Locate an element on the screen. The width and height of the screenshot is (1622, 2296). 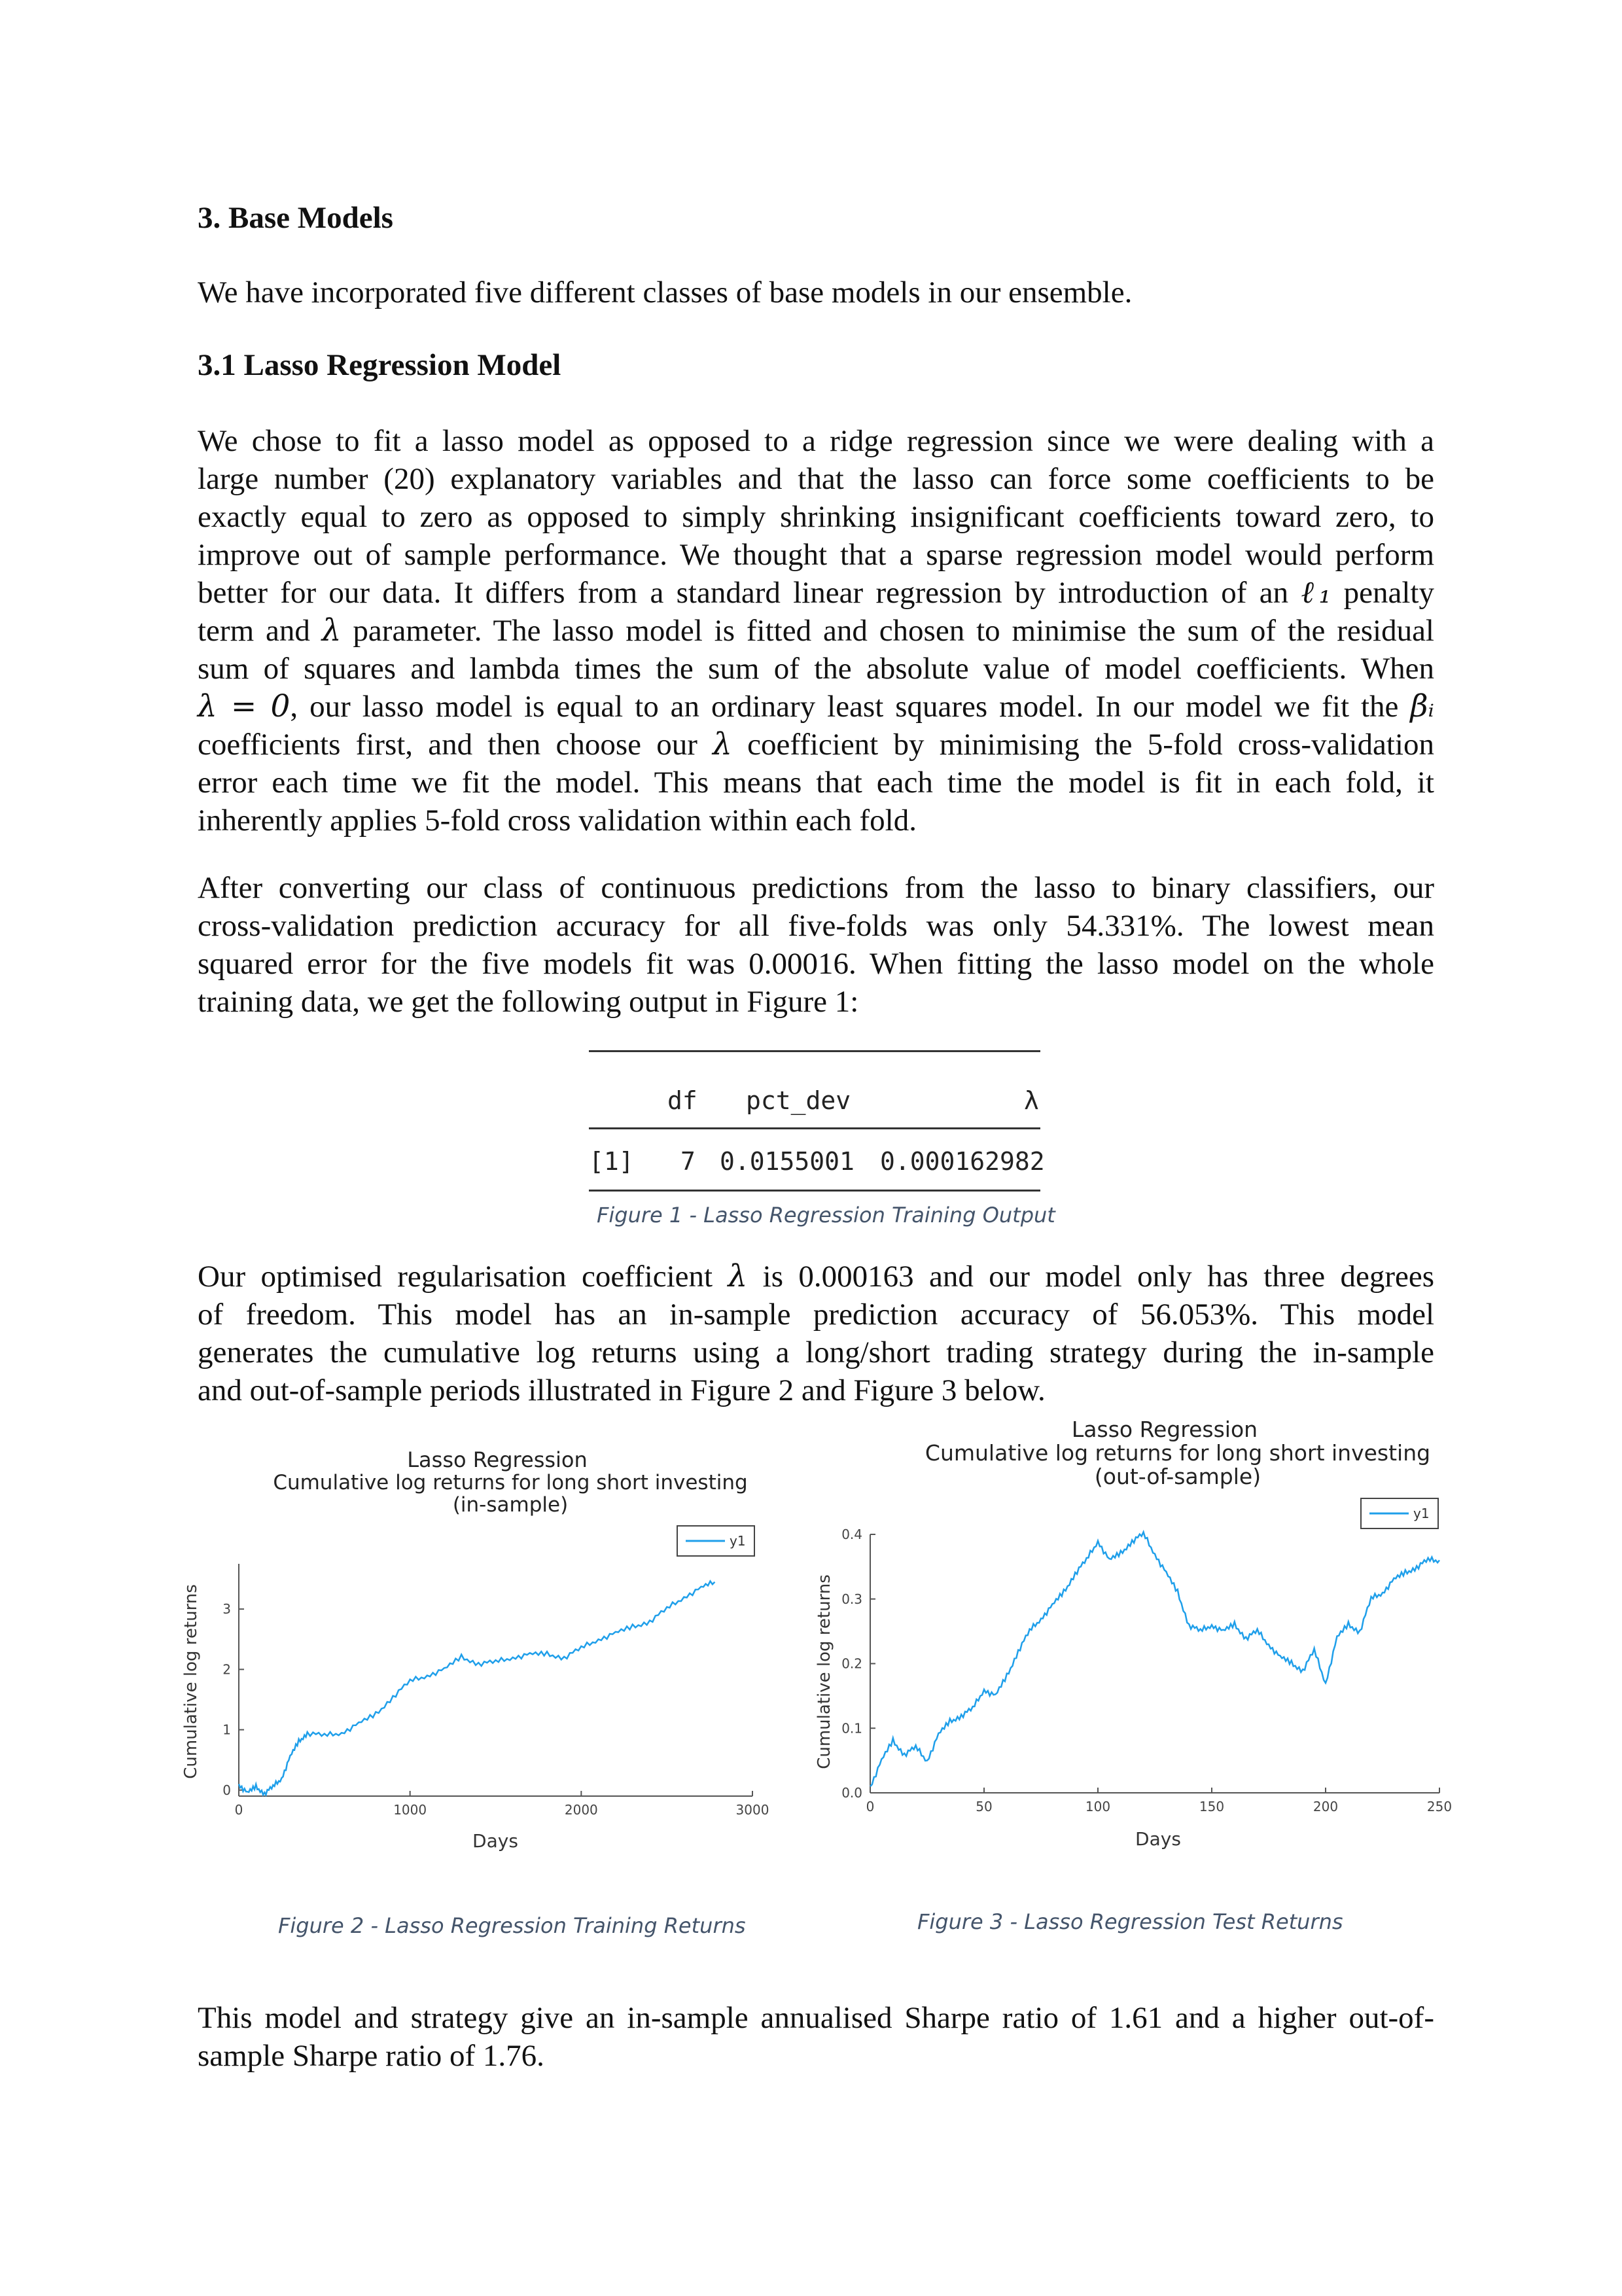
chart-subtitle: (in-sample) is located at coordinates (510, 1505).